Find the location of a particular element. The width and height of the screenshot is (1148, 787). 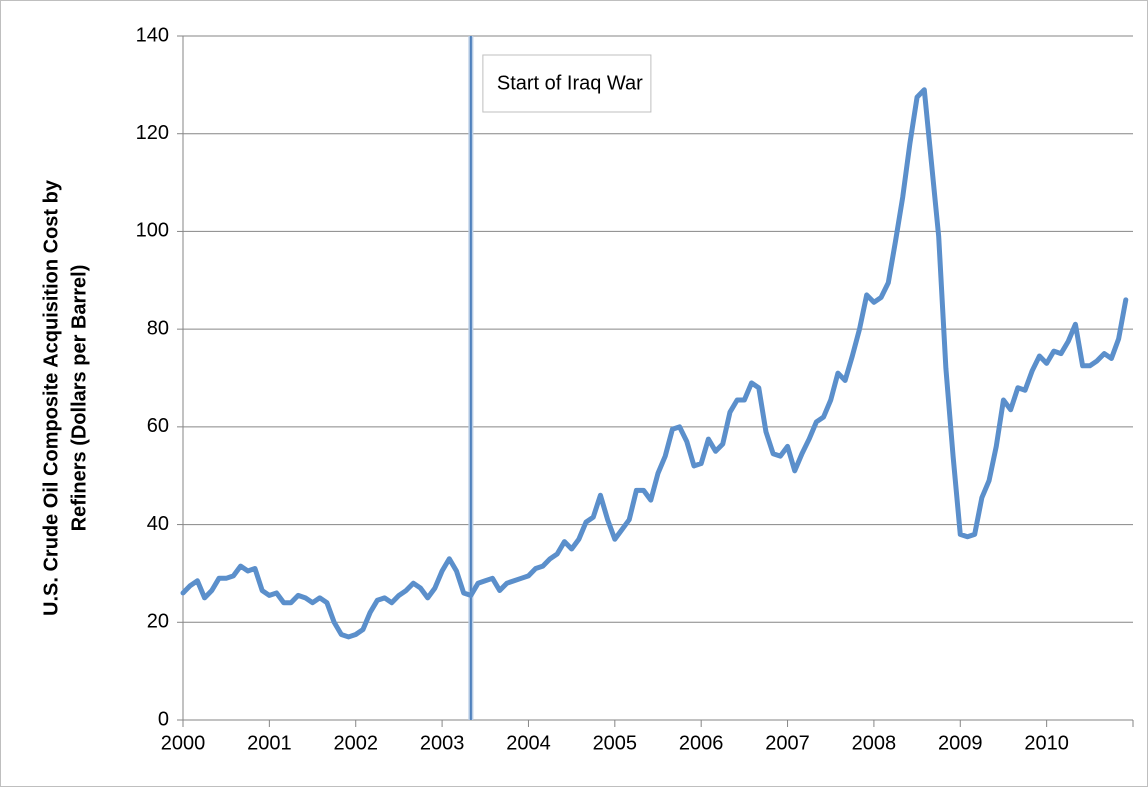

y-tick-label: 20 is located at coordinates (158, 622).